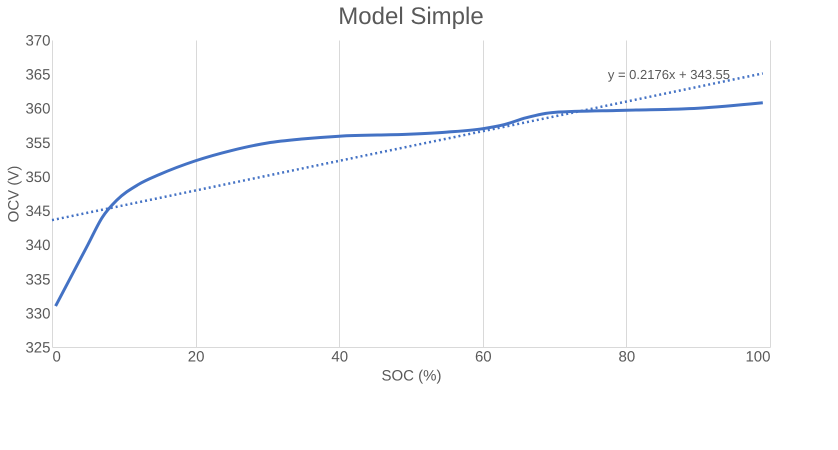 This screenshot has width=838, height=450. Describe the element at coordinates (412, 376) in the screenshot. I see `x-axis-title: SOC (%)` at that location.